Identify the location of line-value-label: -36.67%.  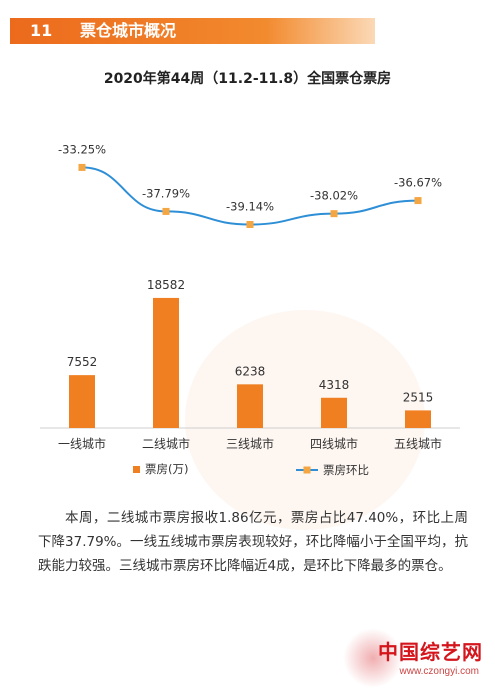
(418, 183).